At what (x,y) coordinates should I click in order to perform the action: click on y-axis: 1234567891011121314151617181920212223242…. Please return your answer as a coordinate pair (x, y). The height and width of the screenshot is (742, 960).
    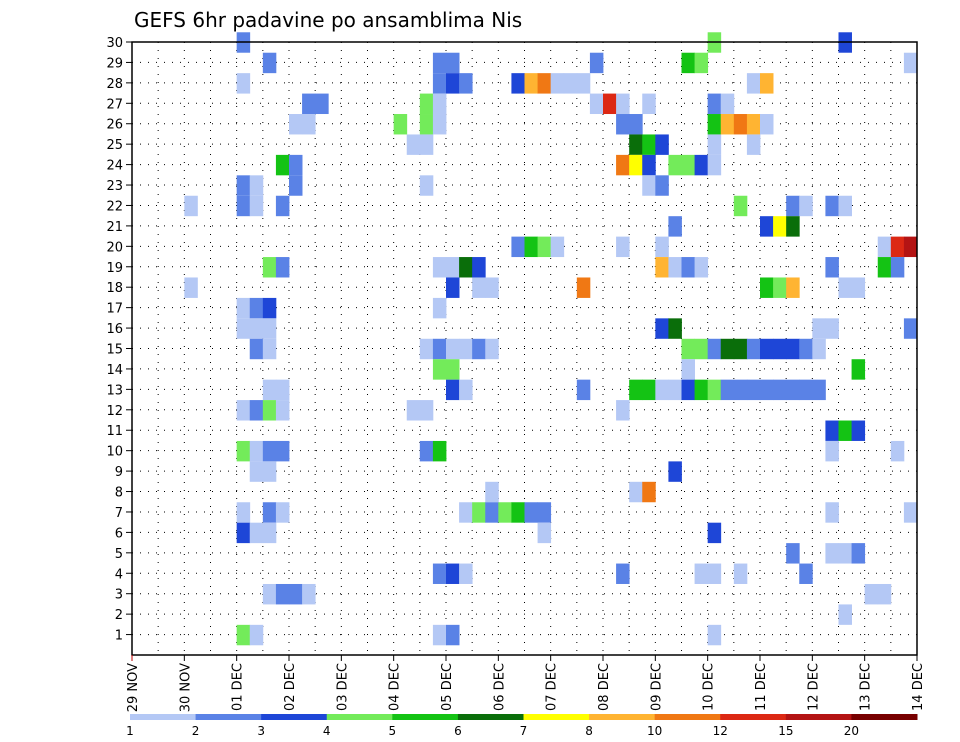
    Looking at the image, I should click on (119, 340).